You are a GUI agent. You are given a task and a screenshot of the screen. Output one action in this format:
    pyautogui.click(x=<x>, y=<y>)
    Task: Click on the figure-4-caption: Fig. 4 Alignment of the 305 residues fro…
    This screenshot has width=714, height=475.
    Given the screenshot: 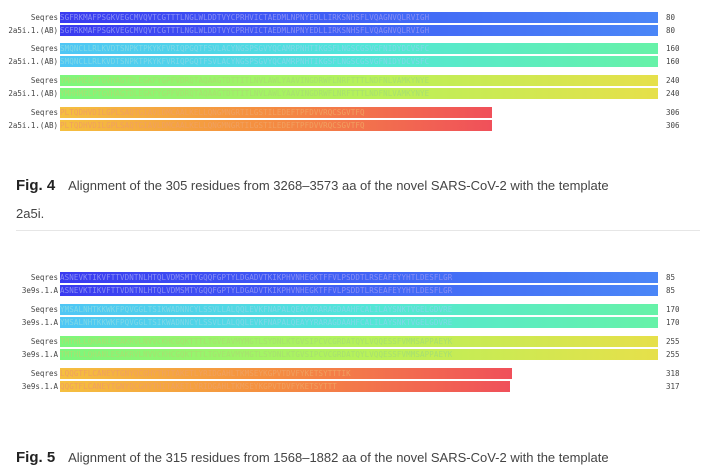 What is the action you would take?
    pyautogui.click(x=361, y=186)
    